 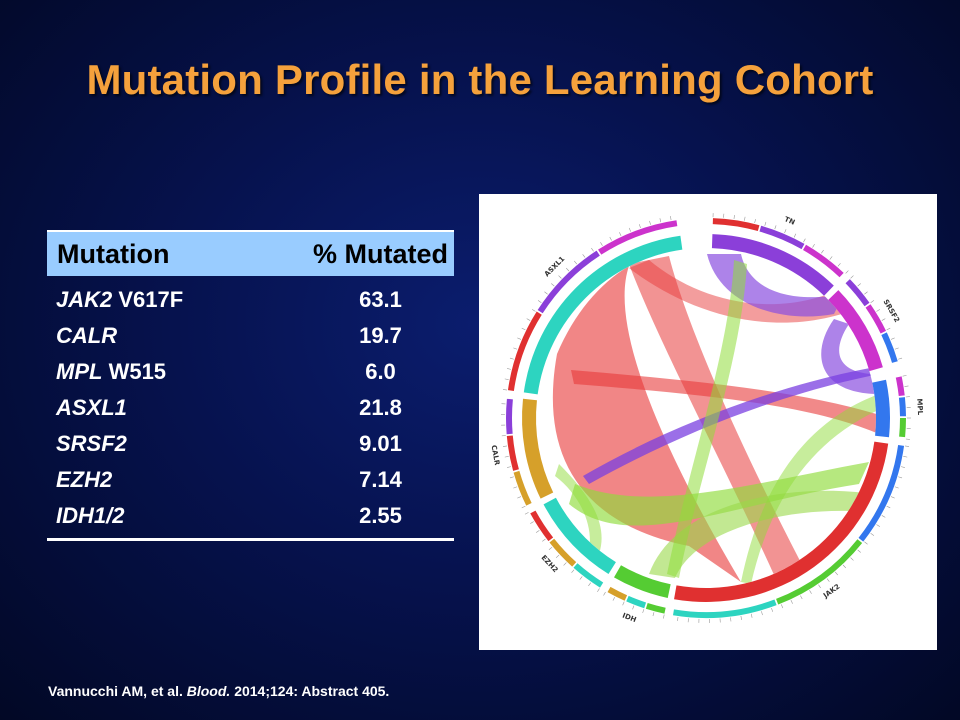 I want to click on mutation-name: MPL W515, so click(x=167, y=372).